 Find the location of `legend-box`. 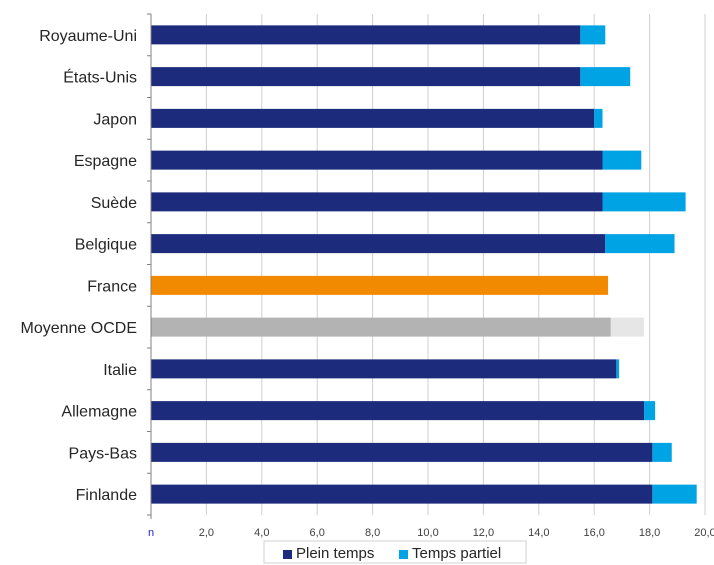

legend-box is located at coordinates (395, 552).